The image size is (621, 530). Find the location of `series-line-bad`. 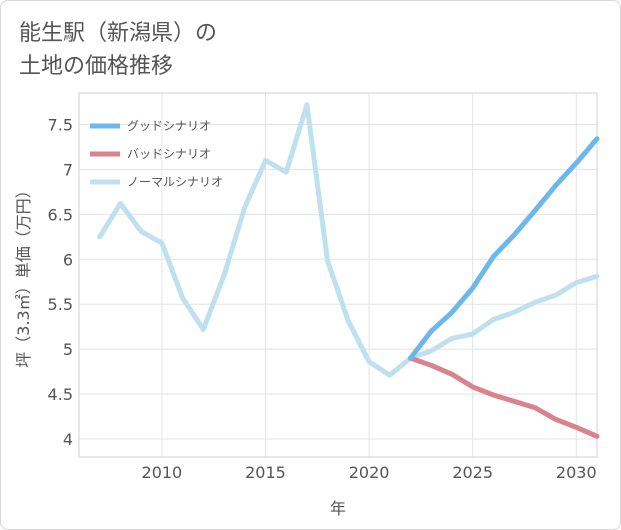

series-line-bad is located at coordinates (504, 397).